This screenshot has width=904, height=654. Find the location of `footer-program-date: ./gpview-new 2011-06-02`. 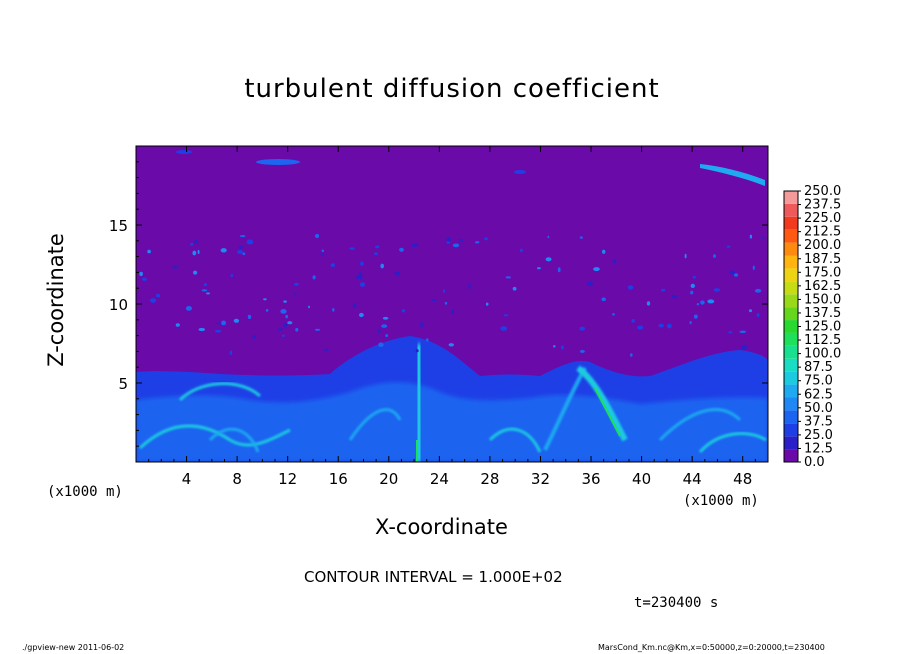

footer-program-date: ./gpview-new 2011-06-02 is located at coordinates (73, 647).